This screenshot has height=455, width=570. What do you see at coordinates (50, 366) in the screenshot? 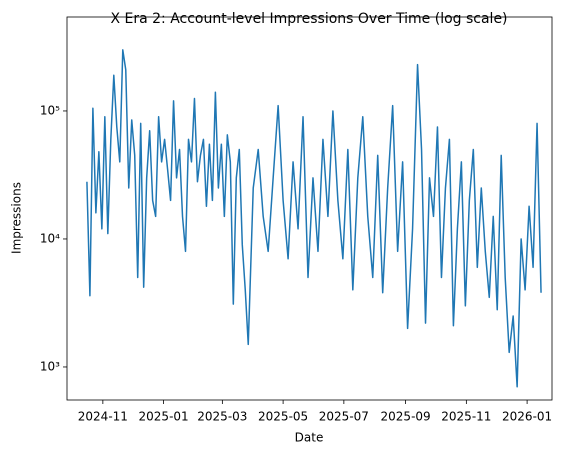
I see `y-tick-label: 10³` at bounding box center [50, 366].